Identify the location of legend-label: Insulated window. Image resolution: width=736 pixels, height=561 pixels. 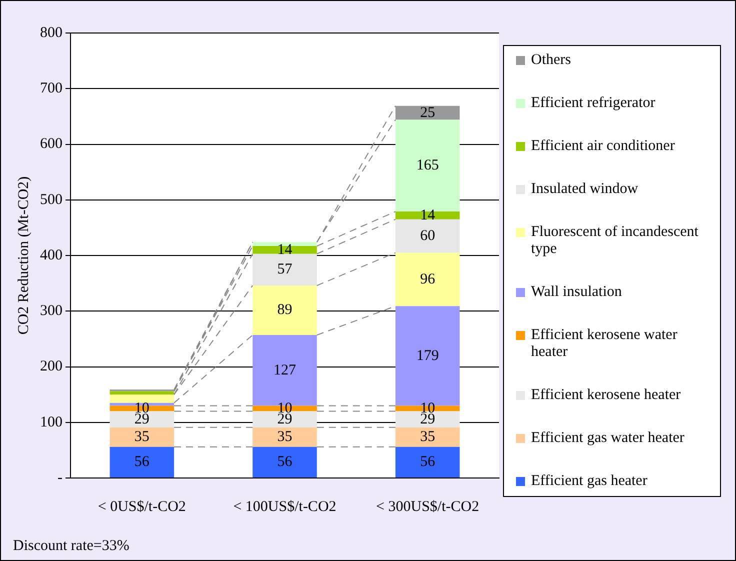
(584, 189).